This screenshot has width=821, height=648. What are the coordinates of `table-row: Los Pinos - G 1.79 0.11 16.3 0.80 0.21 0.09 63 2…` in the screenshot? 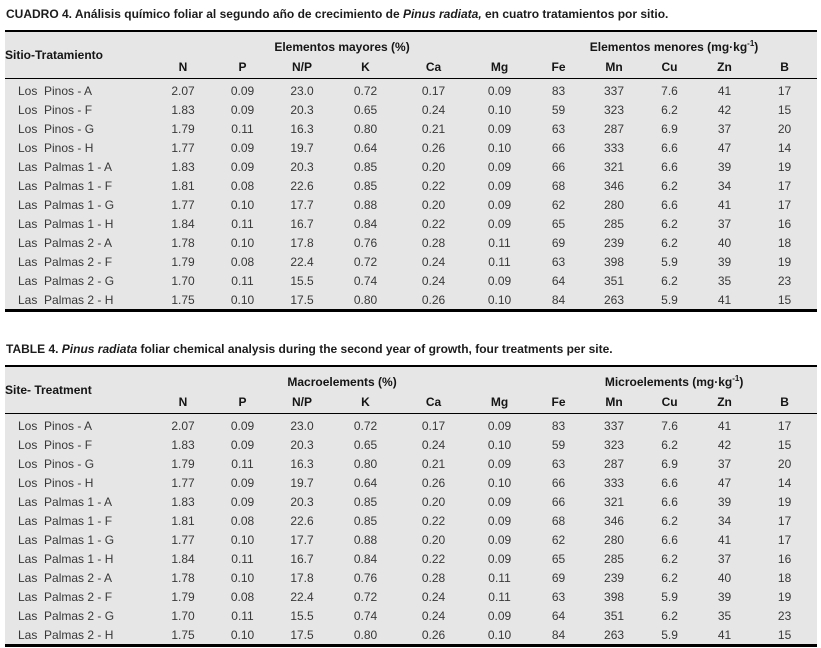 It's located at (411, 463).